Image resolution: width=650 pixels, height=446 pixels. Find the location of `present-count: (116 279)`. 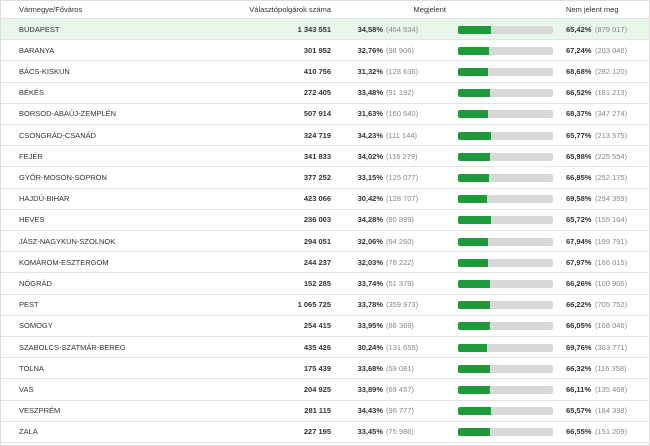

present-count: (116 279) is located at coordinates (402, 156).